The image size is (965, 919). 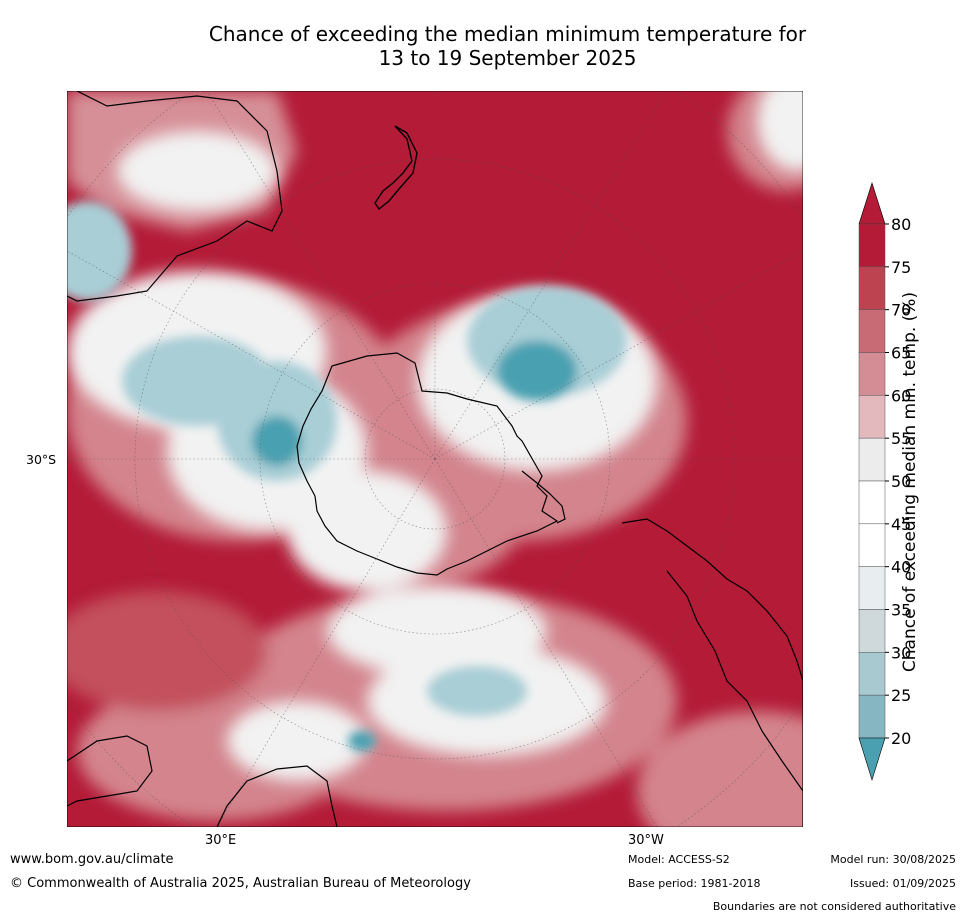 What do you see at coordinates (901, 481) in the screenshot?
I see `colorbar-tick-label: 50` at bounding box center [901, 481].